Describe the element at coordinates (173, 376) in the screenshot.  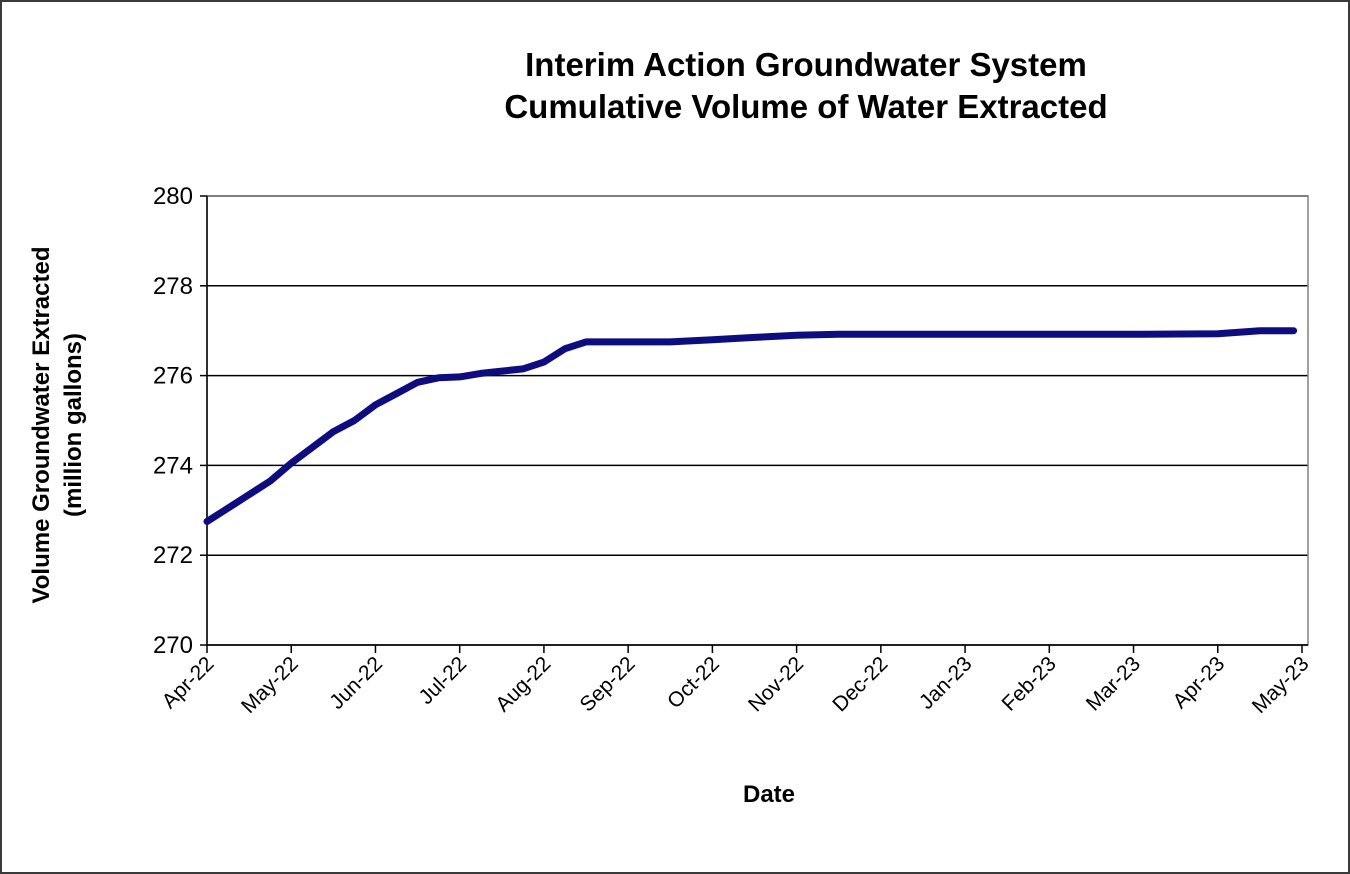
I see `y-tick-label: 276` at that location.